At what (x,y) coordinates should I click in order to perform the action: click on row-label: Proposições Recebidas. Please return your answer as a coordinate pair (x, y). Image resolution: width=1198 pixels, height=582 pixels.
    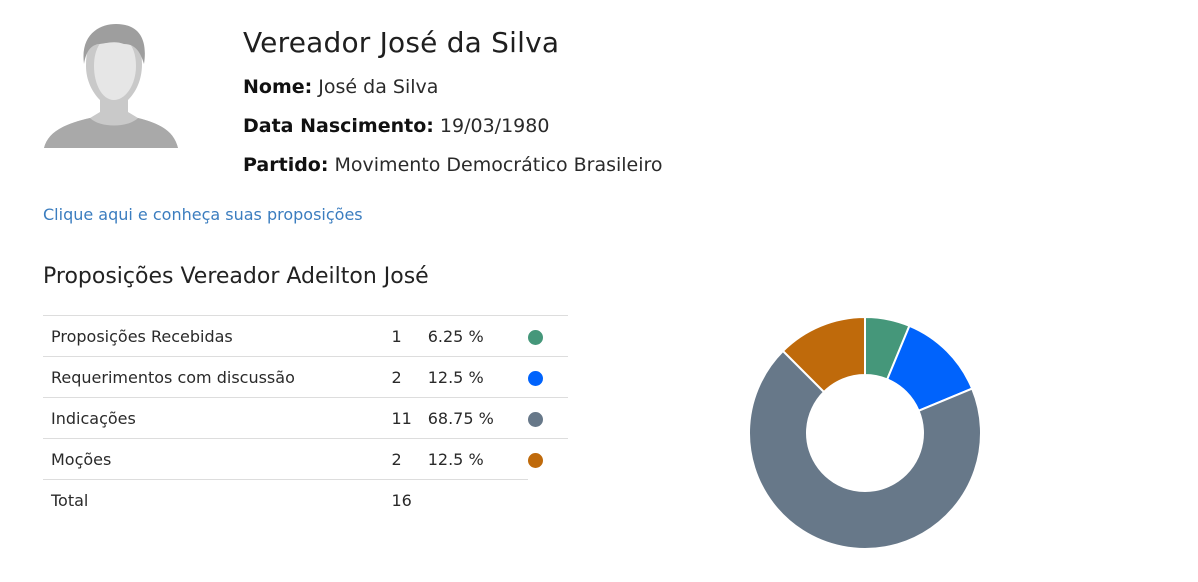
    Looking at the image, I should click on (217, 336).